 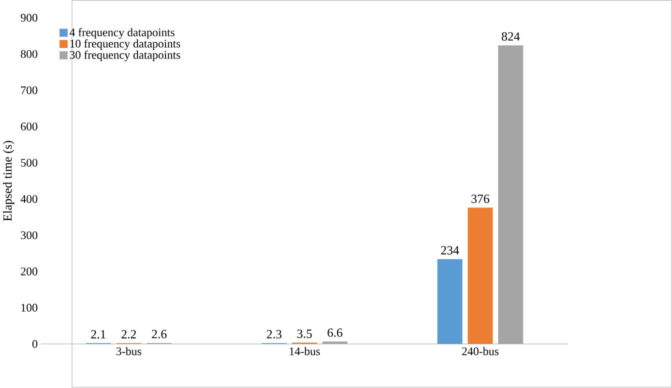 I want to click on y-tick-label: 500, so click(x=29, y=163).